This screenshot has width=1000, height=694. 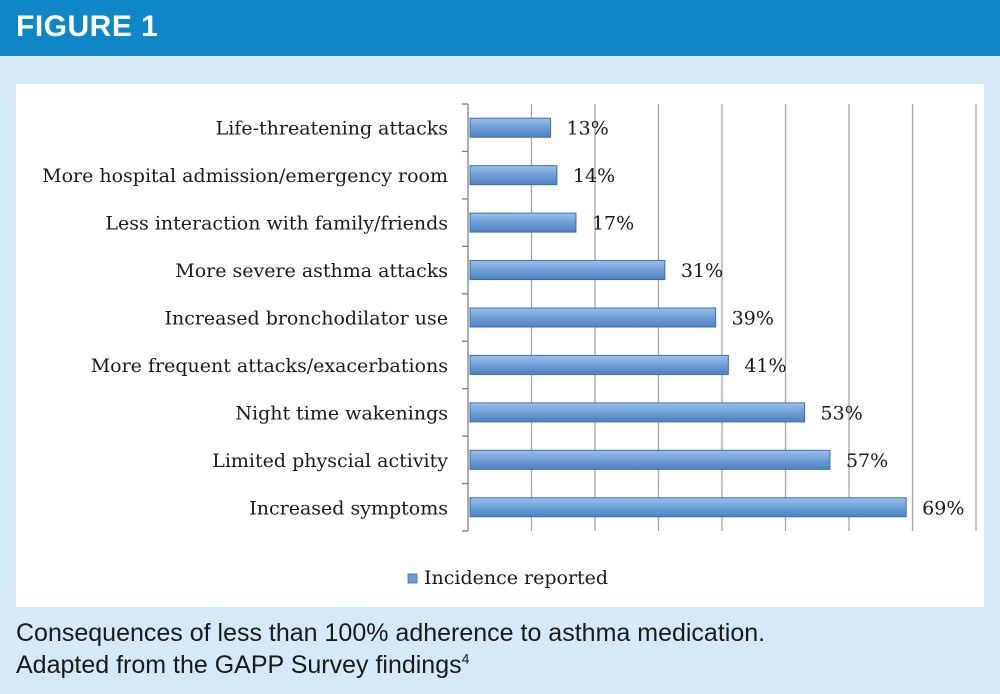 What do you see at coordinates (500, 665) in the screenshot?
I see `caption-line-2: Adapted from the GAPP Survey findings4` at bounding box center [500, 665].